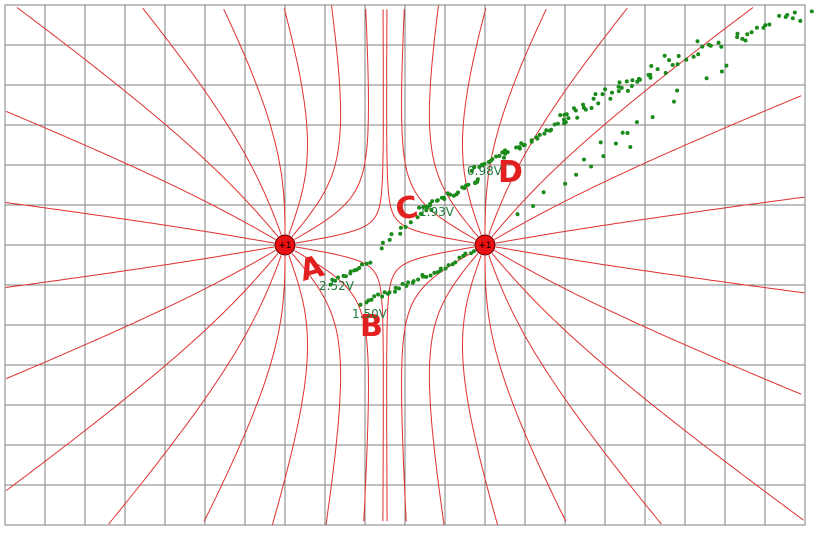 This screenshot has height=533, width=816. I want to click on voltage-readout-c: 1.93V, so click(437, 212).